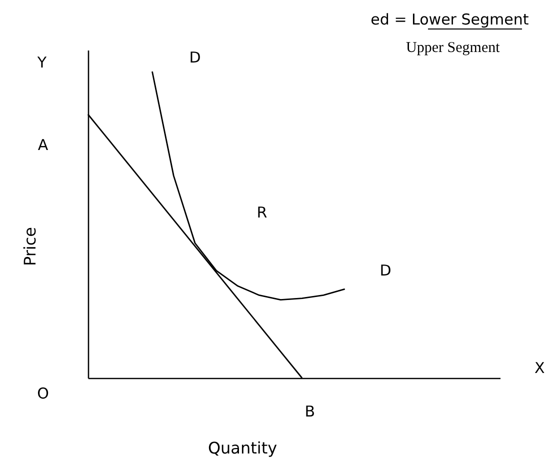  Describe the element at coordinates (453, 48) in the screenshot. I see `text: Upper Segment` at that location.